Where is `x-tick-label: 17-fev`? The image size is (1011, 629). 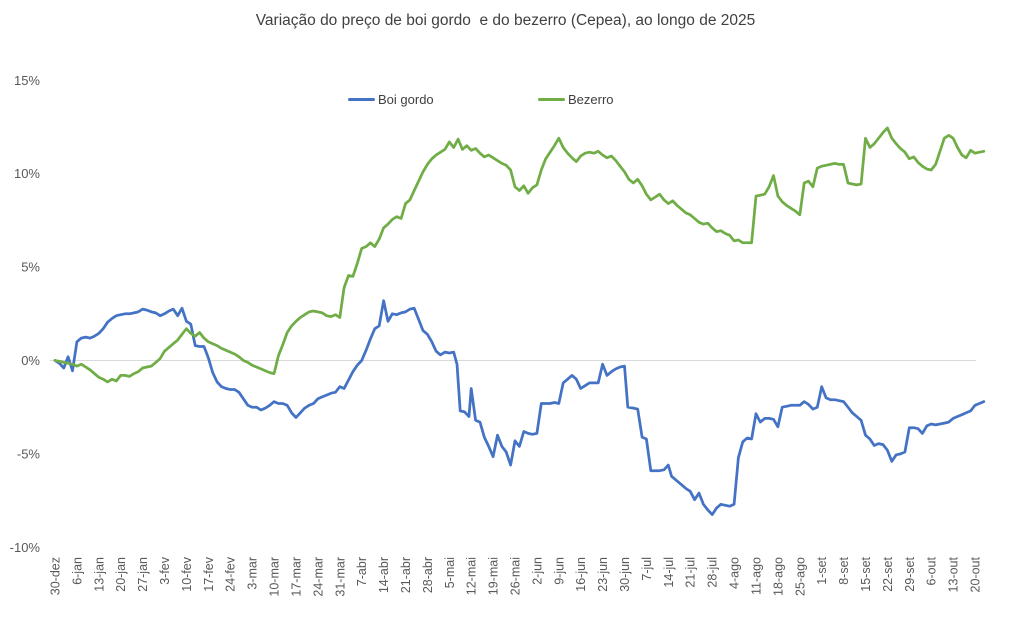
x-tick-label: 17-fev is located at coordinates (209, 573).